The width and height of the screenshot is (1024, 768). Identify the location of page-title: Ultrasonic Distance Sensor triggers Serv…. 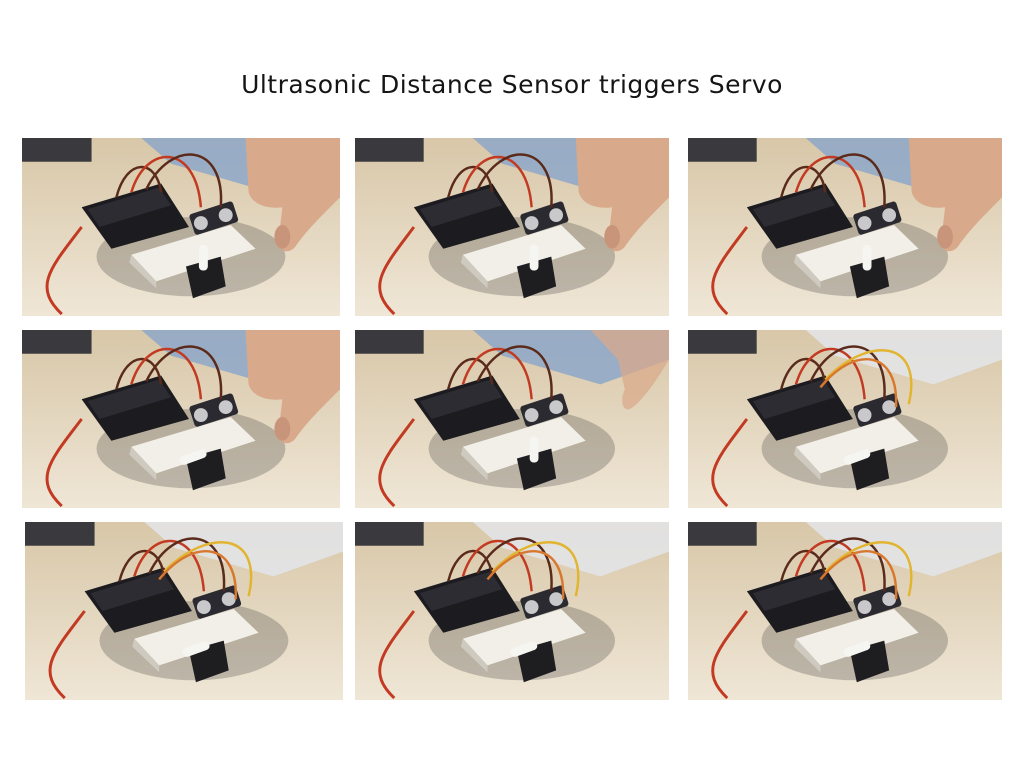
(512, 84).